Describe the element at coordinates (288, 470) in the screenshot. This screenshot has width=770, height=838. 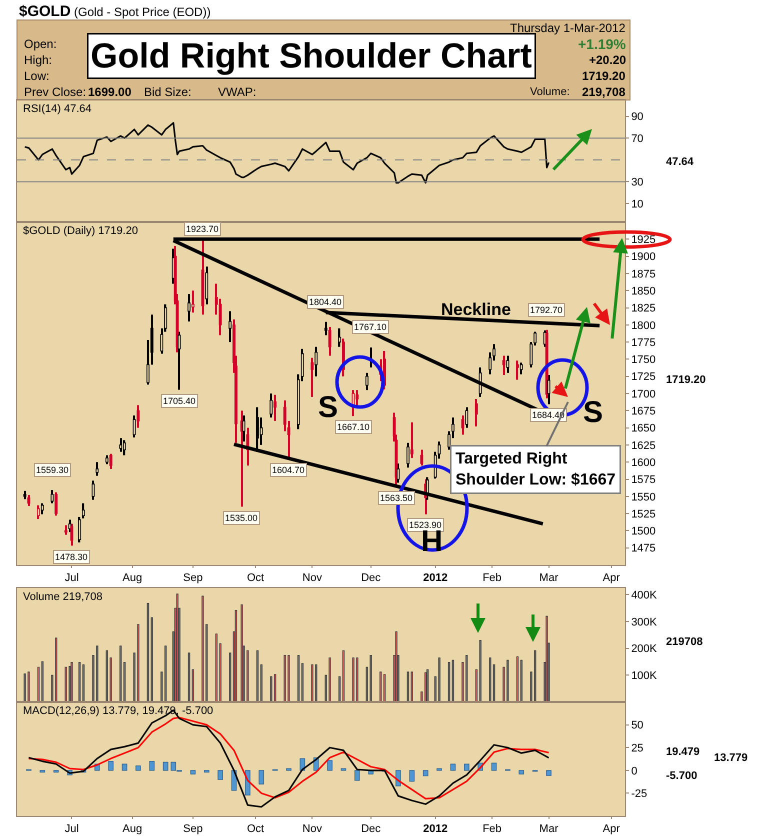
I see `annotation: 1604.70` at that location.